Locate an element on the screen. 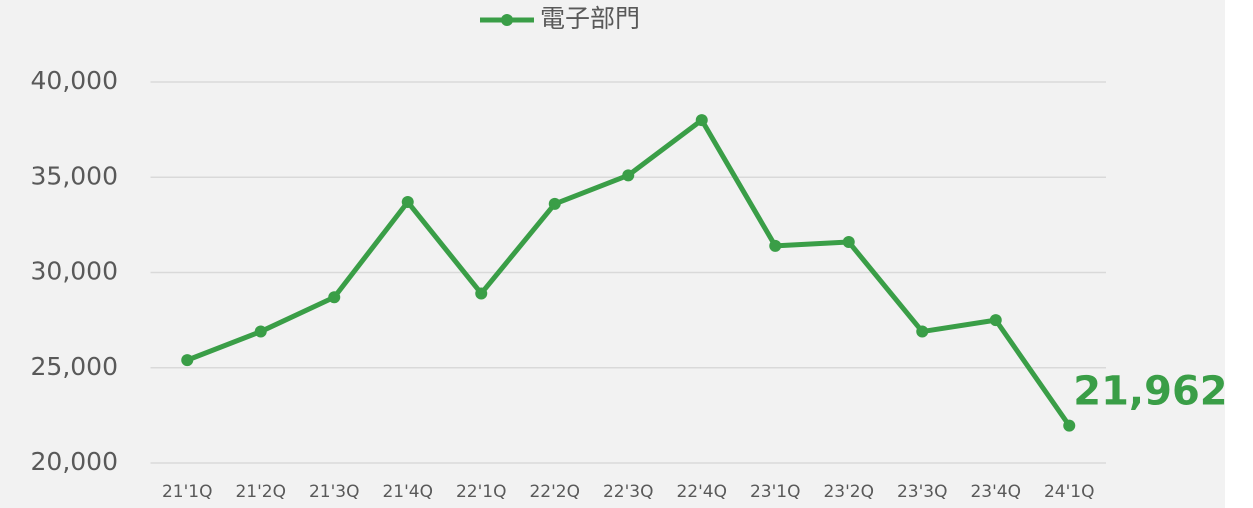  y-tick-label: 35,000 is located at coordinates (74, 175).